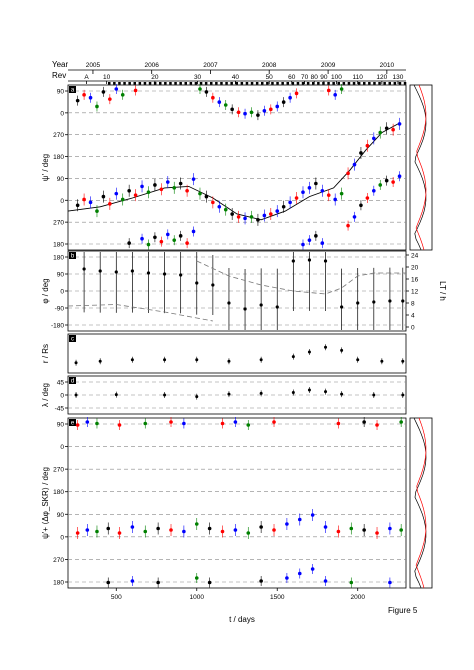  Describe the element at coordinates (413, 316) in the screenshot. I see `lt-tick-label: 4` at that location.